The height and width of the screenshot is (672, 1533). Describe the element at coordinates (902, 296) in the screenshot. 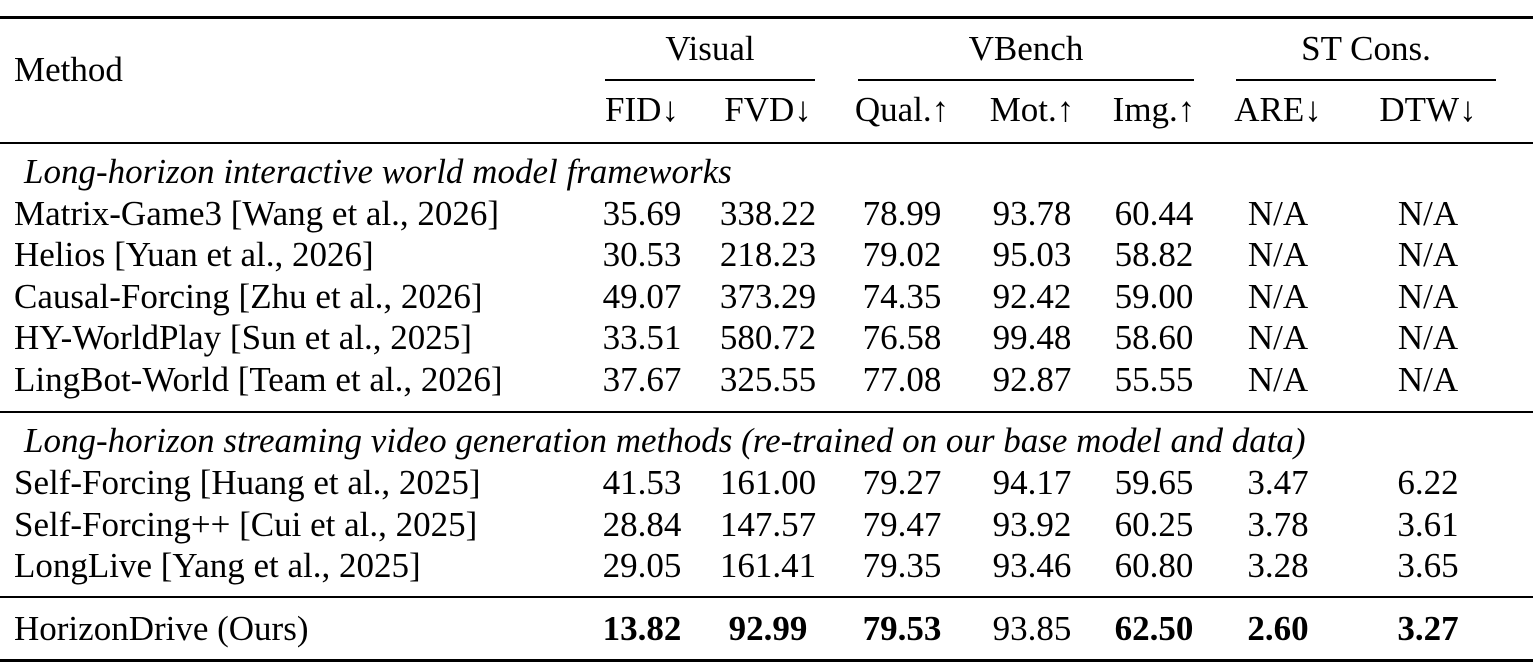

I see `value-cell: 74.35` at that location.